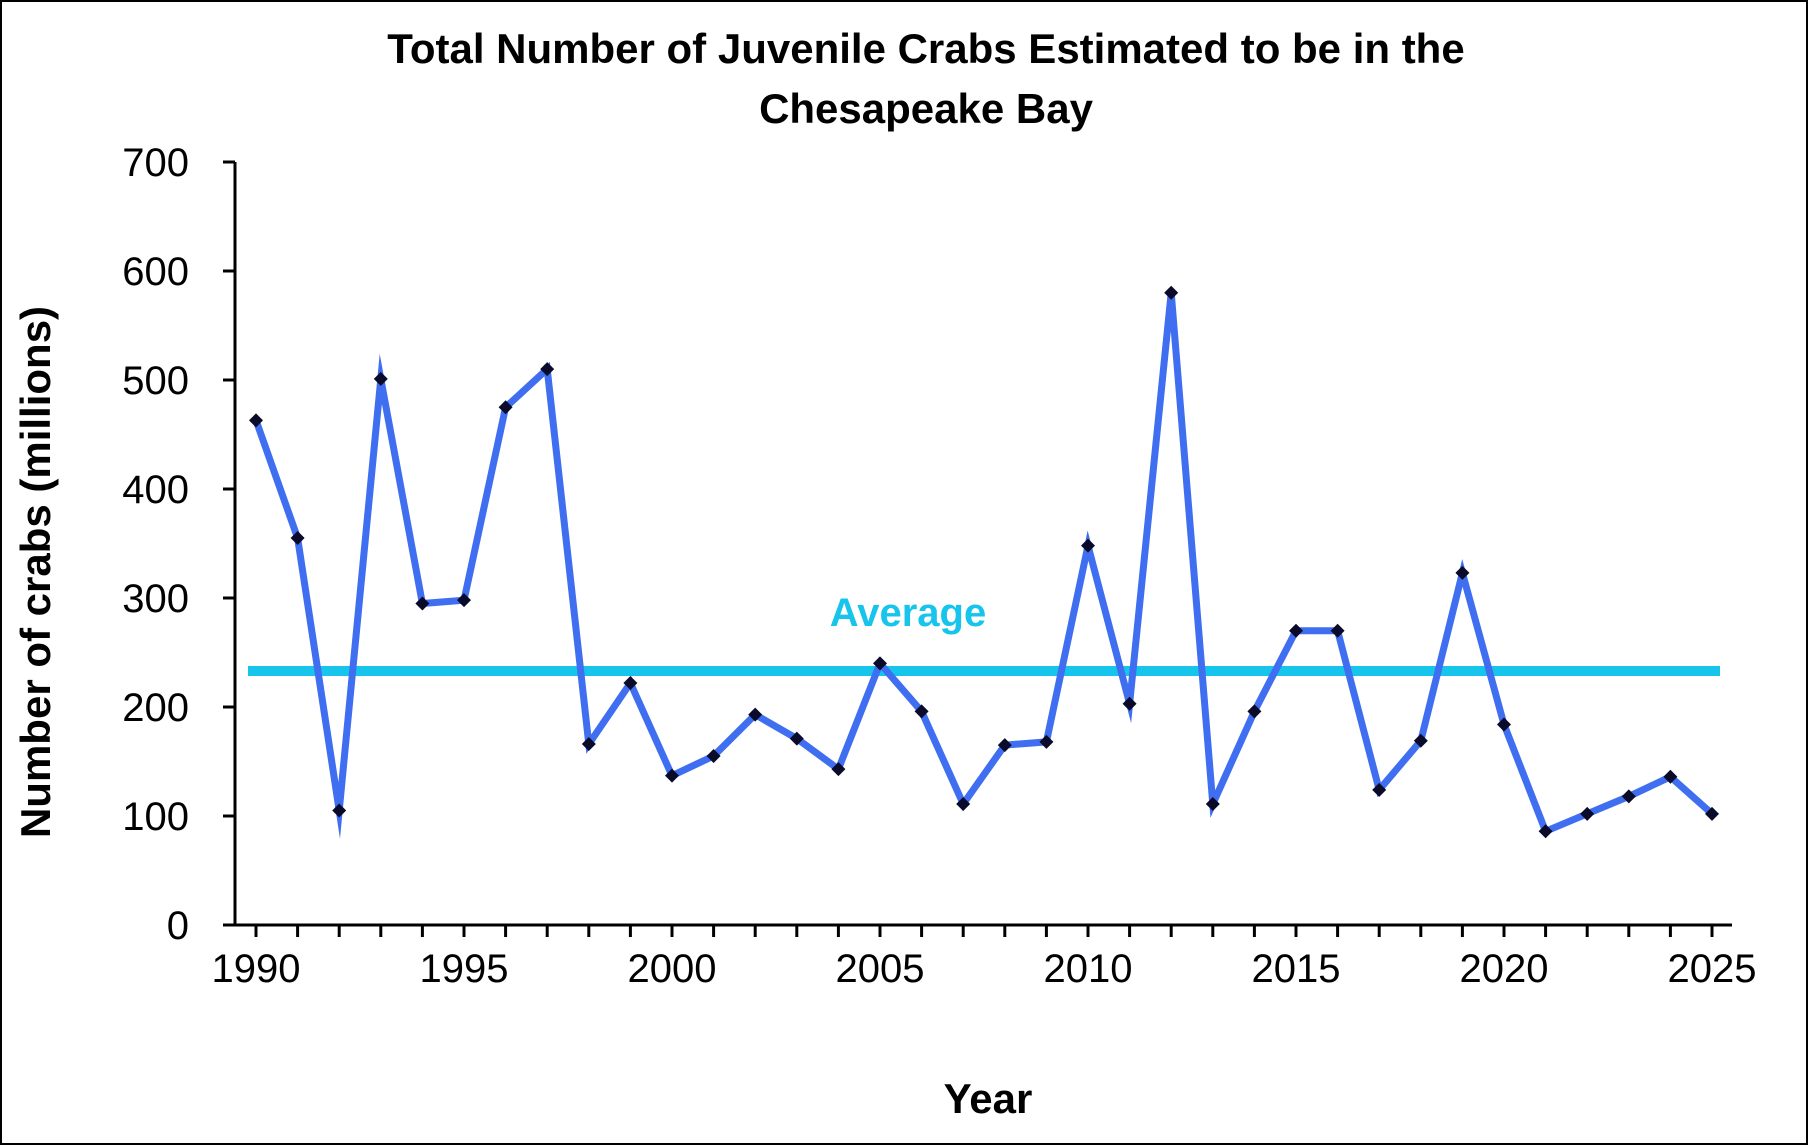  Describe the element at coordinates (35, 572) in the screenshot. I see `y-axis-title: Number of crabs (millions)` at that location.